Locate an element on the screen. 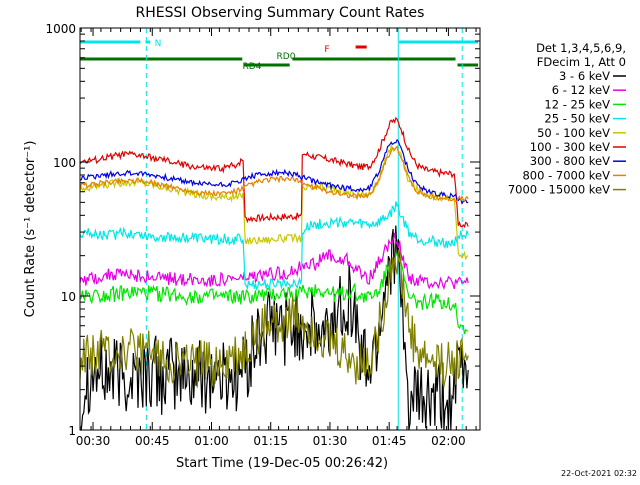  legend-label-4: 50 - 100 keV is located at coordinates (573, 133).